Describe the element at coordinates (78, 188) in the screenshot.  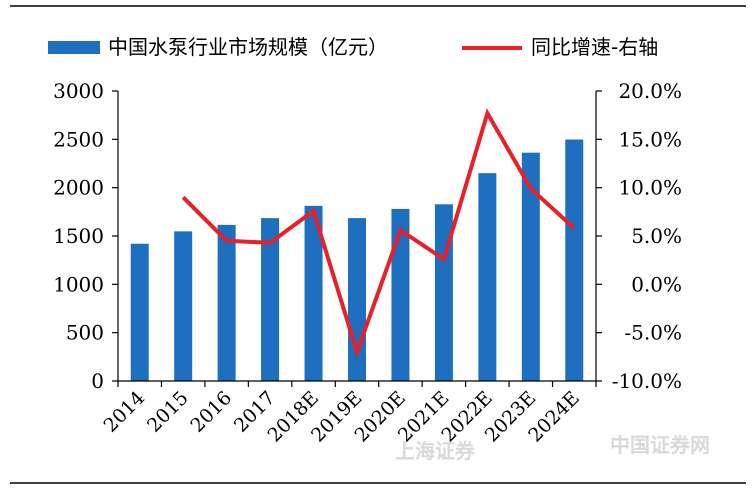
I see `left-tick-label: 2000` at that location.